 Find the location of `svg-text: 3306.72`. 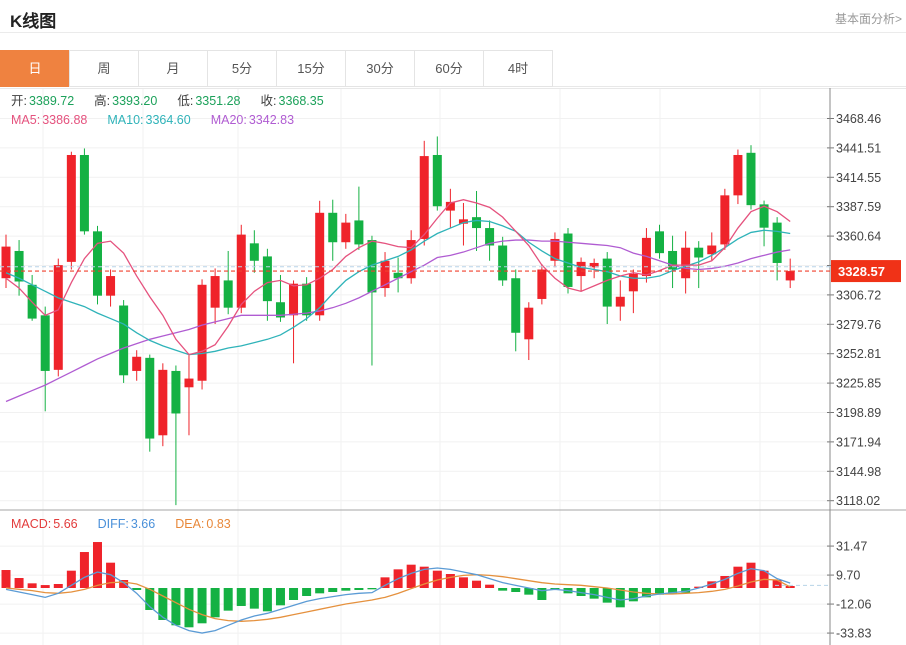

svg-text: 3306.72 is located at coordinates (858, 295).